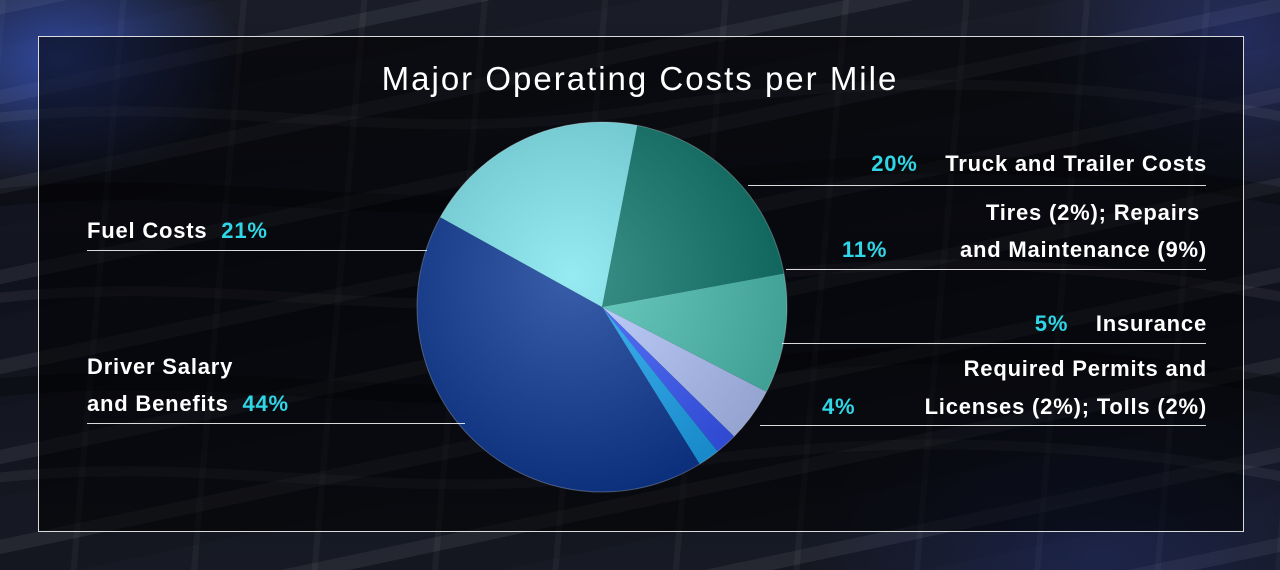 This screenshot has width=1280, height=570. I want to click on label-fuel-pct: 21%, so click(244, 230).